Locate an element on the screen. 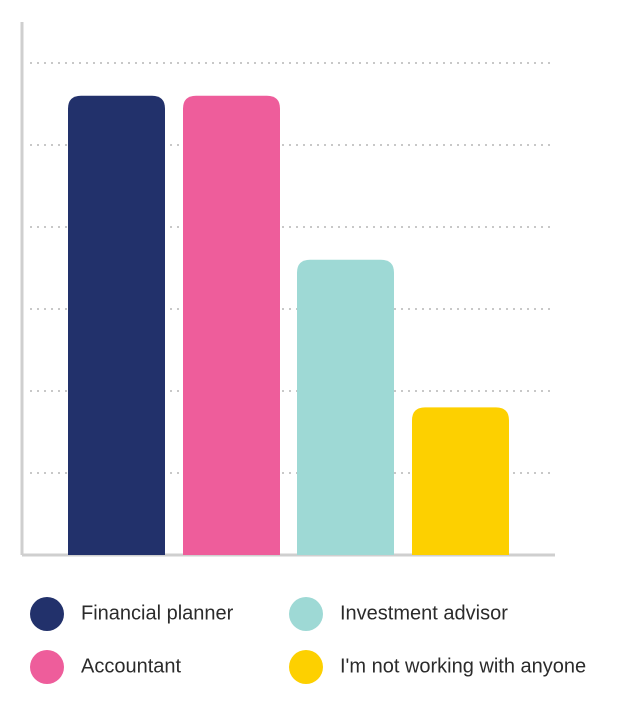  legend-label: Accountant is located at coordinates (131, 666).